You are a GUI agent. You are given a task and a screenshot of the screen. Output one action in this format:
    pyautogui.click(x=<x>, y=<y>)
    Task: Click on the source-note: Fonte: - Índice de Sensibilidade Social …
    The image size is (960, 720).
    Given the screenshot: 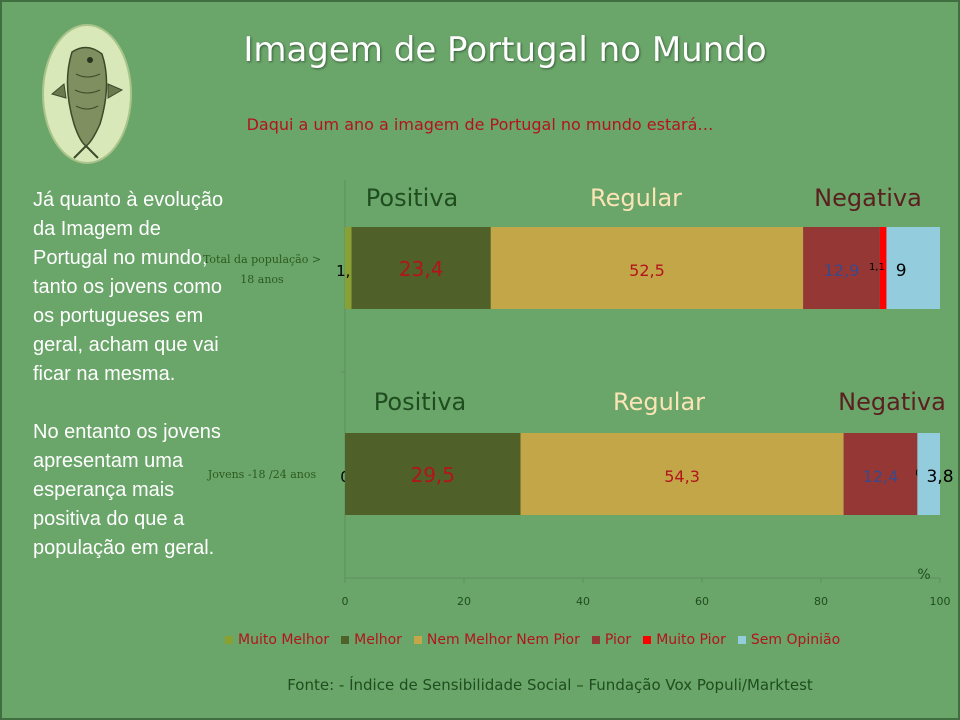 What is the action you would take?
    pyautogui.click(x=550, y=685)
    